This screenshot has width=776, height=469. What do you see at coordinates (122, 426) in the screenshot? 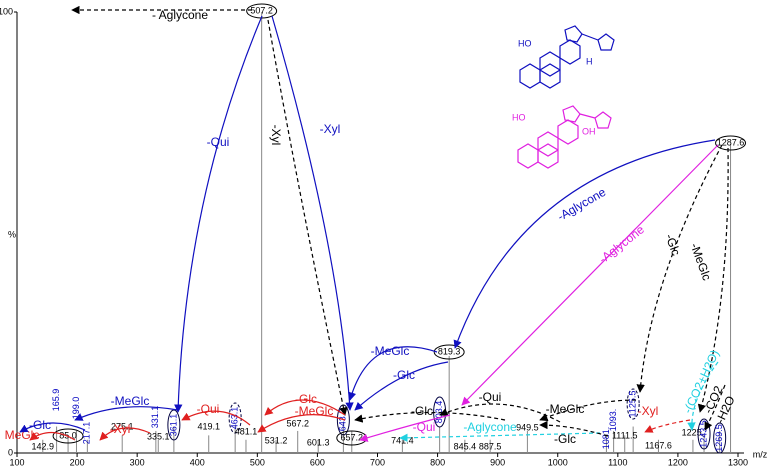
I see `peak-label: 275.1` at bounding box center [122, 426].